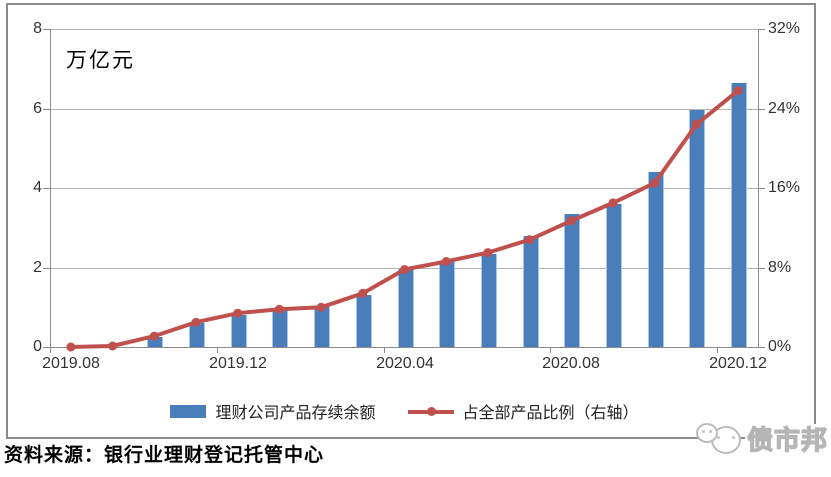  I want to click on right-axis-tick-label: 0%, so click(780, 346).